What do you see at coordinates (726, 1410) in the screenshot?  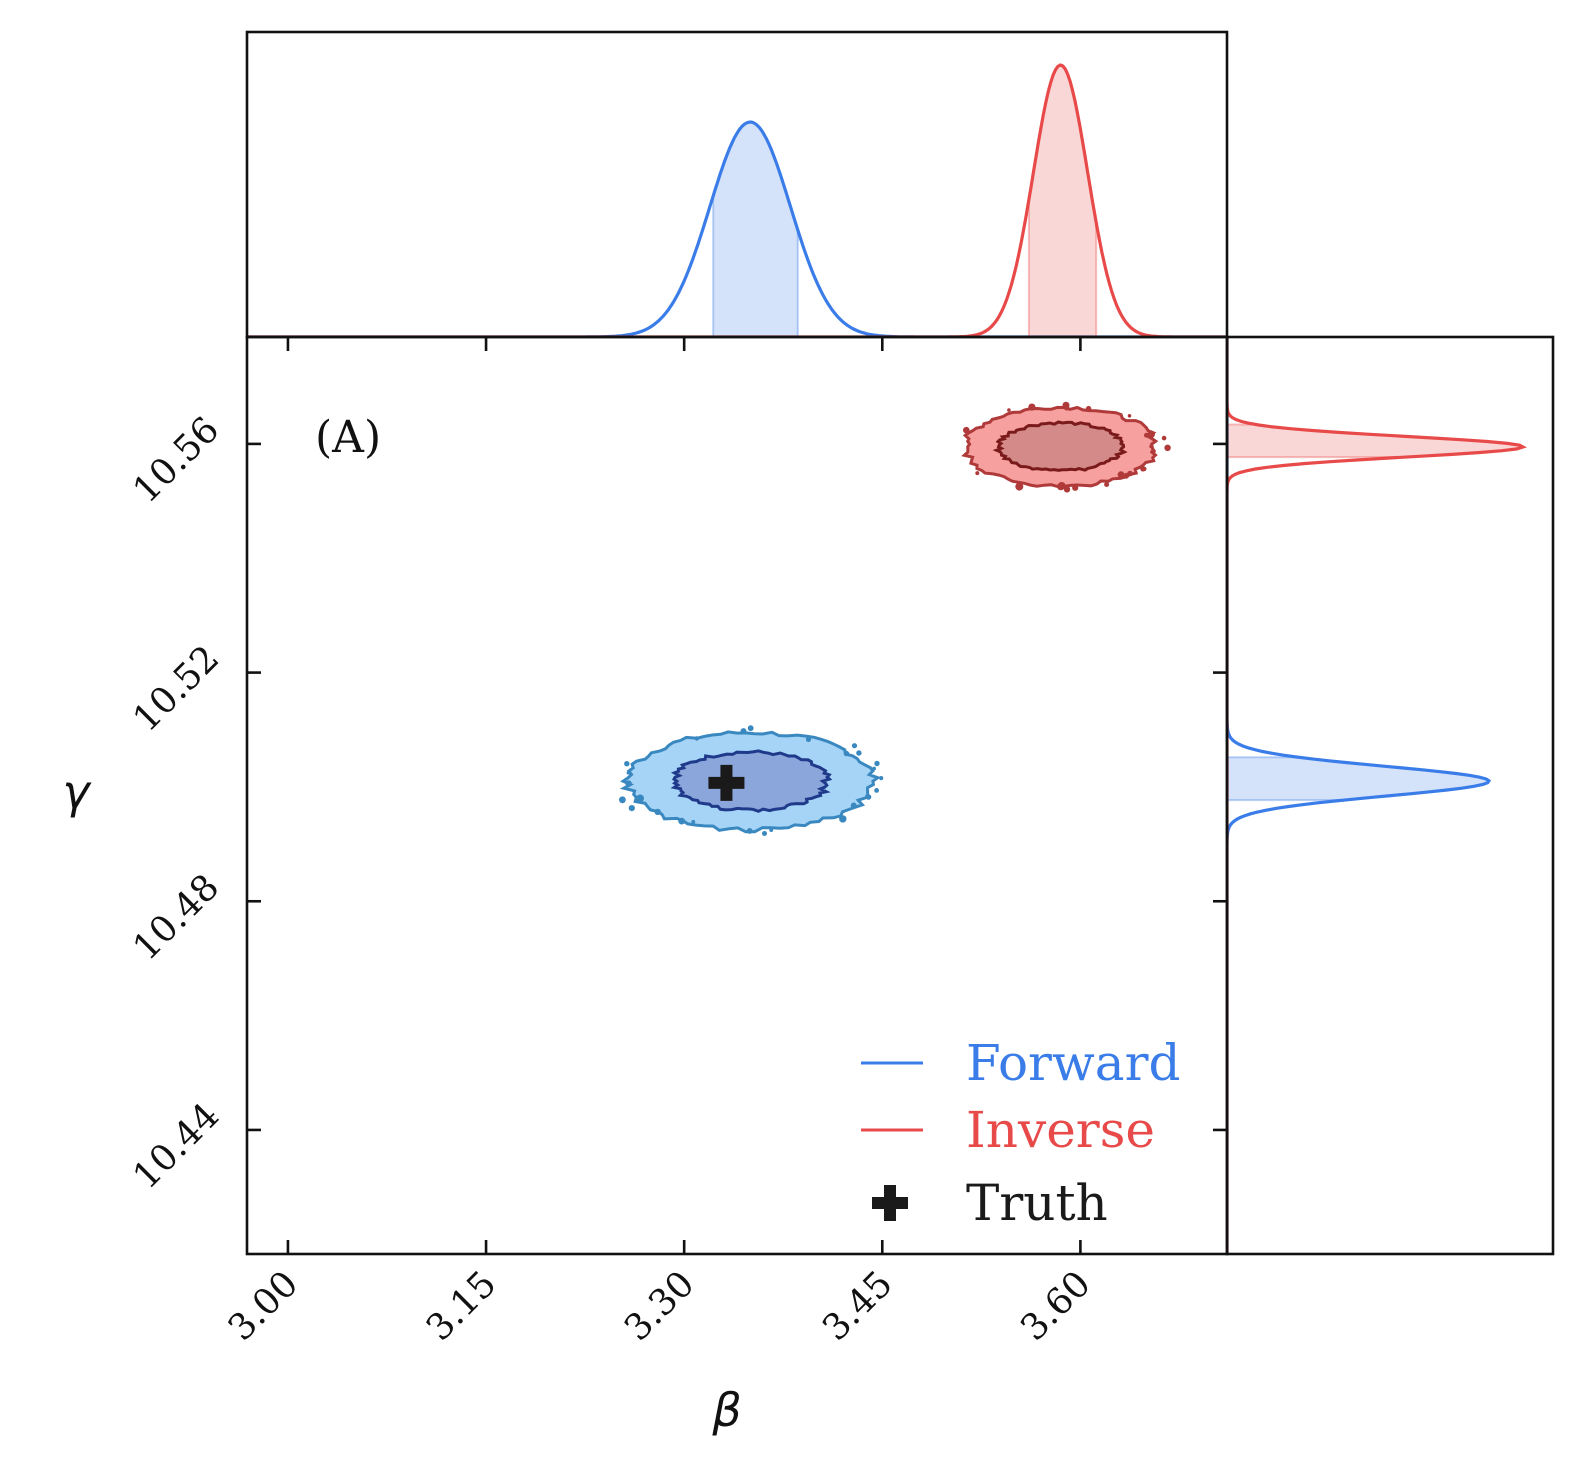 I see `x-axis-label: β` at bounding box center [726, 1410].